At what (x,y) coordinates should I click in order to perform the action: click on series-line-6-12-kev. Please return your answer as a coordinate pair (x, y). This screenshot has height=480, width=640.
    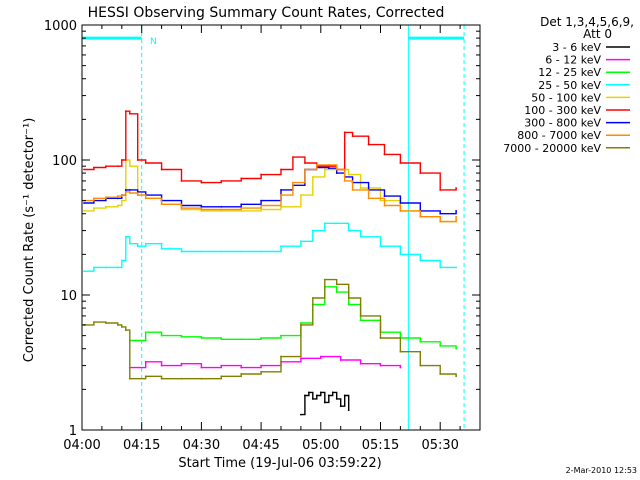
    Looking at the image, I should click on (265, 362).